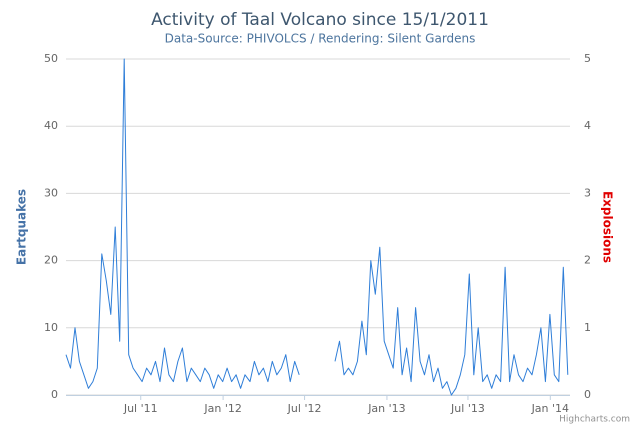  Describe the element at coordinates (51, 327) in the screenshot. I see `y-tick-label: 10` at that location.